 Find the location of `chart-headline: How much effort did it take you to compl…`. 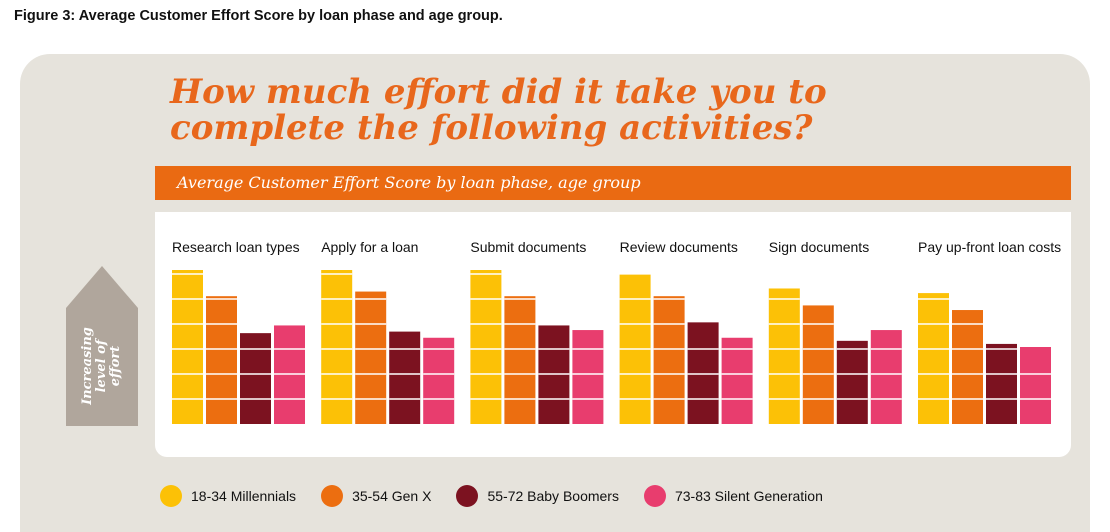

chart-headline: How much effort did it take you to compl… is located at coordinates (610, 110).